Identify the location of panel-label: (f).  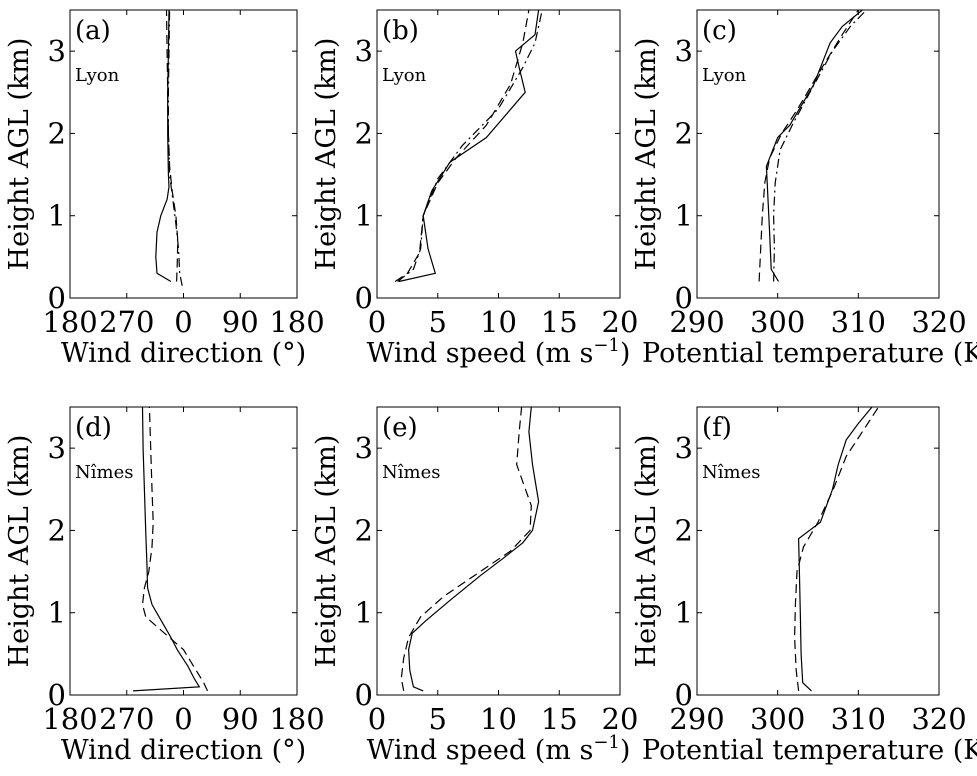
(717, 428).